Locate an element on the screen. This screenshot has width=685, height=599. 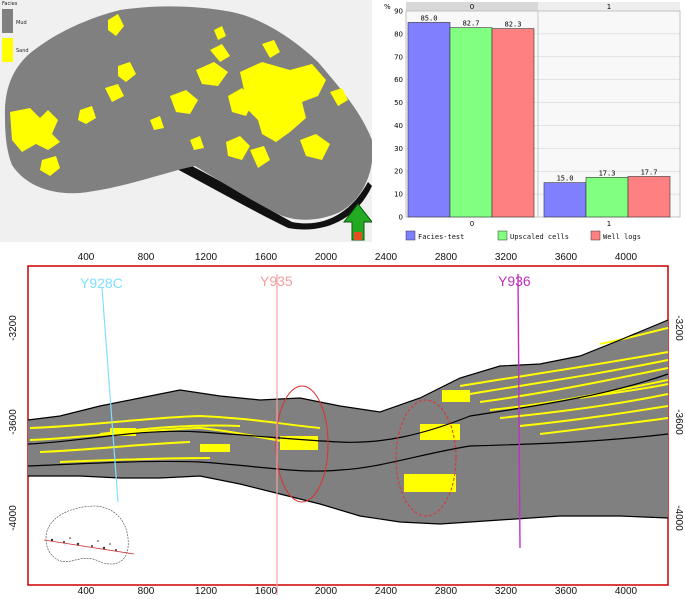
highlight-ellipse-y935 is located at coordinates (302, 444).